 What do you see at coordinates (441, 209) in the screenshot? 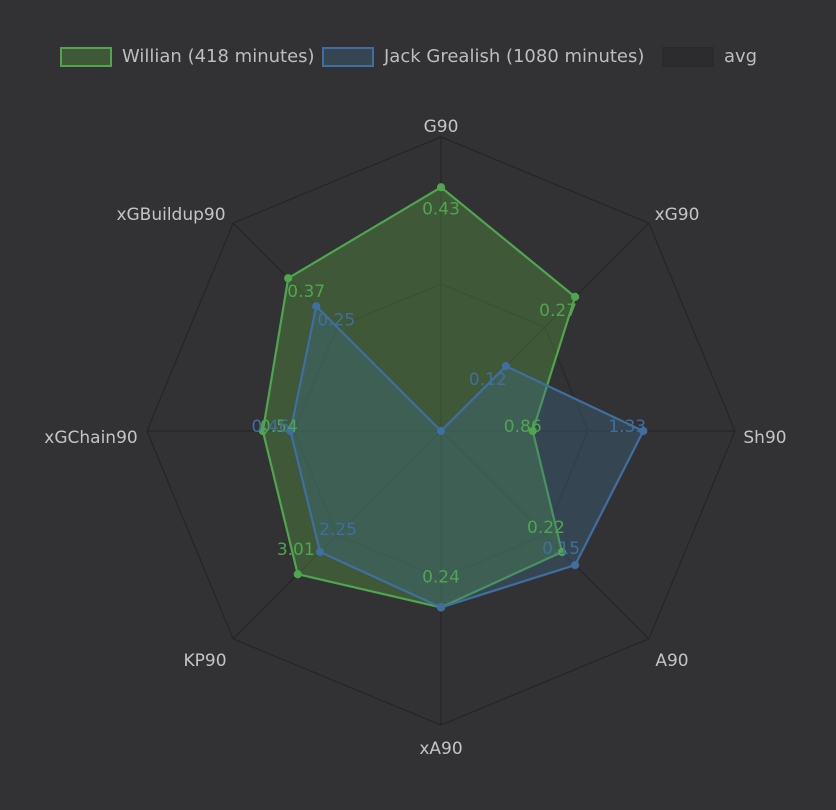
I see `value-label-s0-0: 0.43` at bounding box center [441, 209].